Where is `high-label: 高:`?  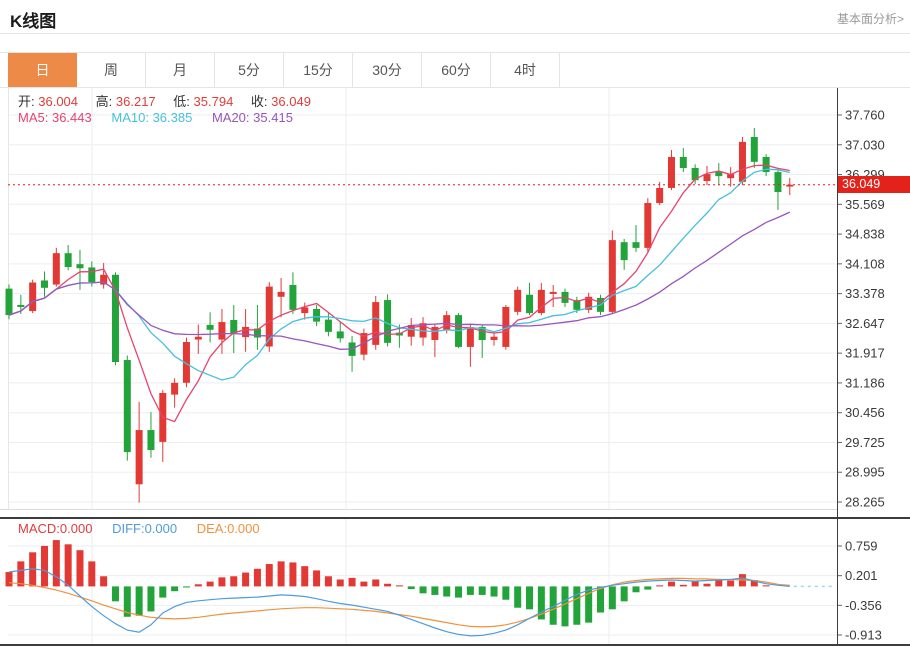
high-label: 高: is located at coordinates (104, 101).